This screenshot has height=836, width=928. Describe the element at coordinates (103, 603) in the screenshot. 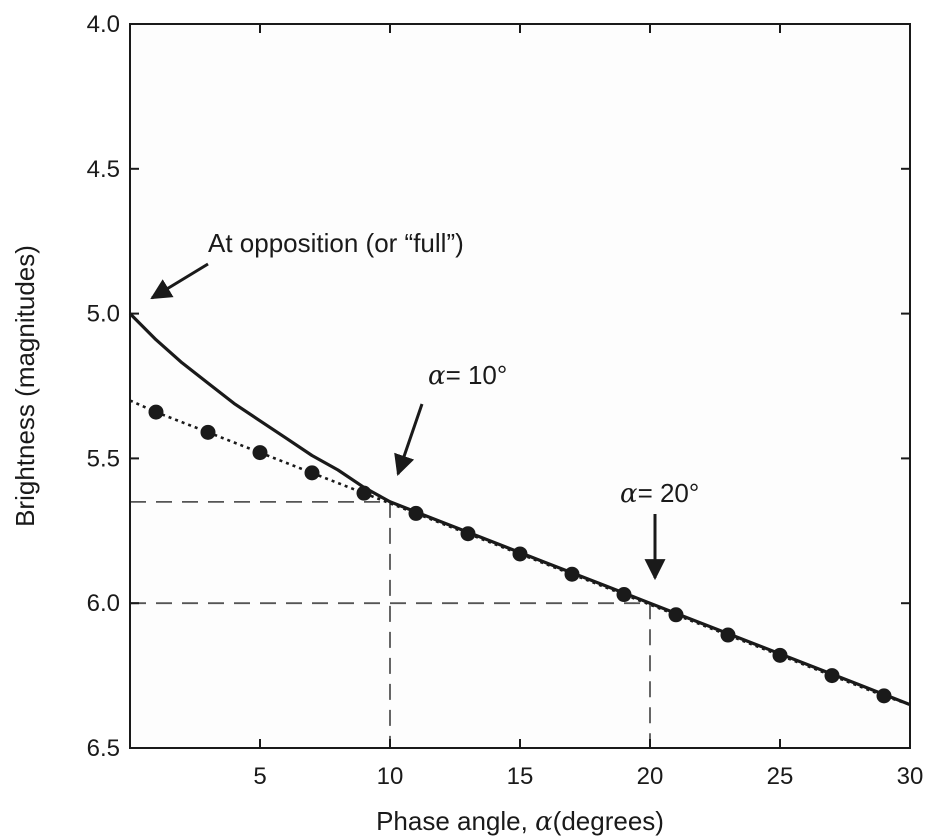

I see `y-tick-label: 6.0` at that location.